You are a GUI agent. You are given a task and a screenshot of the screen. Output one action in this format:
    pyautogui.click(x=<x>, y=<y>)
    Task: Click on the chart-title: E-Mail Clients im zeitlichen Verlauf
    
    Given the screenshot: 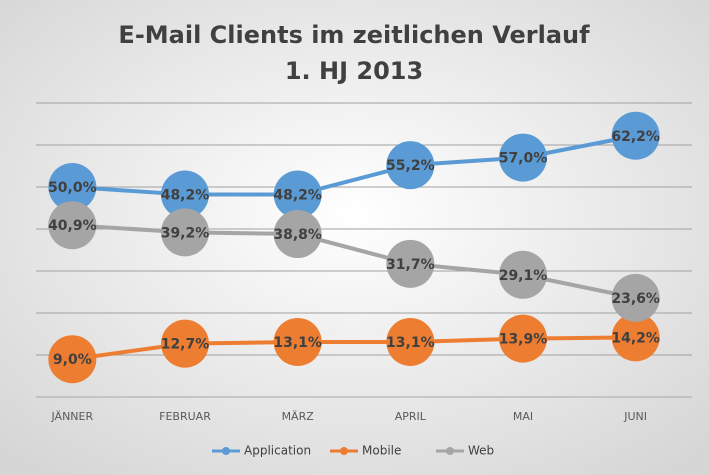 What is the action you would take?
    pyautogui.click(x=354, y=35)
    